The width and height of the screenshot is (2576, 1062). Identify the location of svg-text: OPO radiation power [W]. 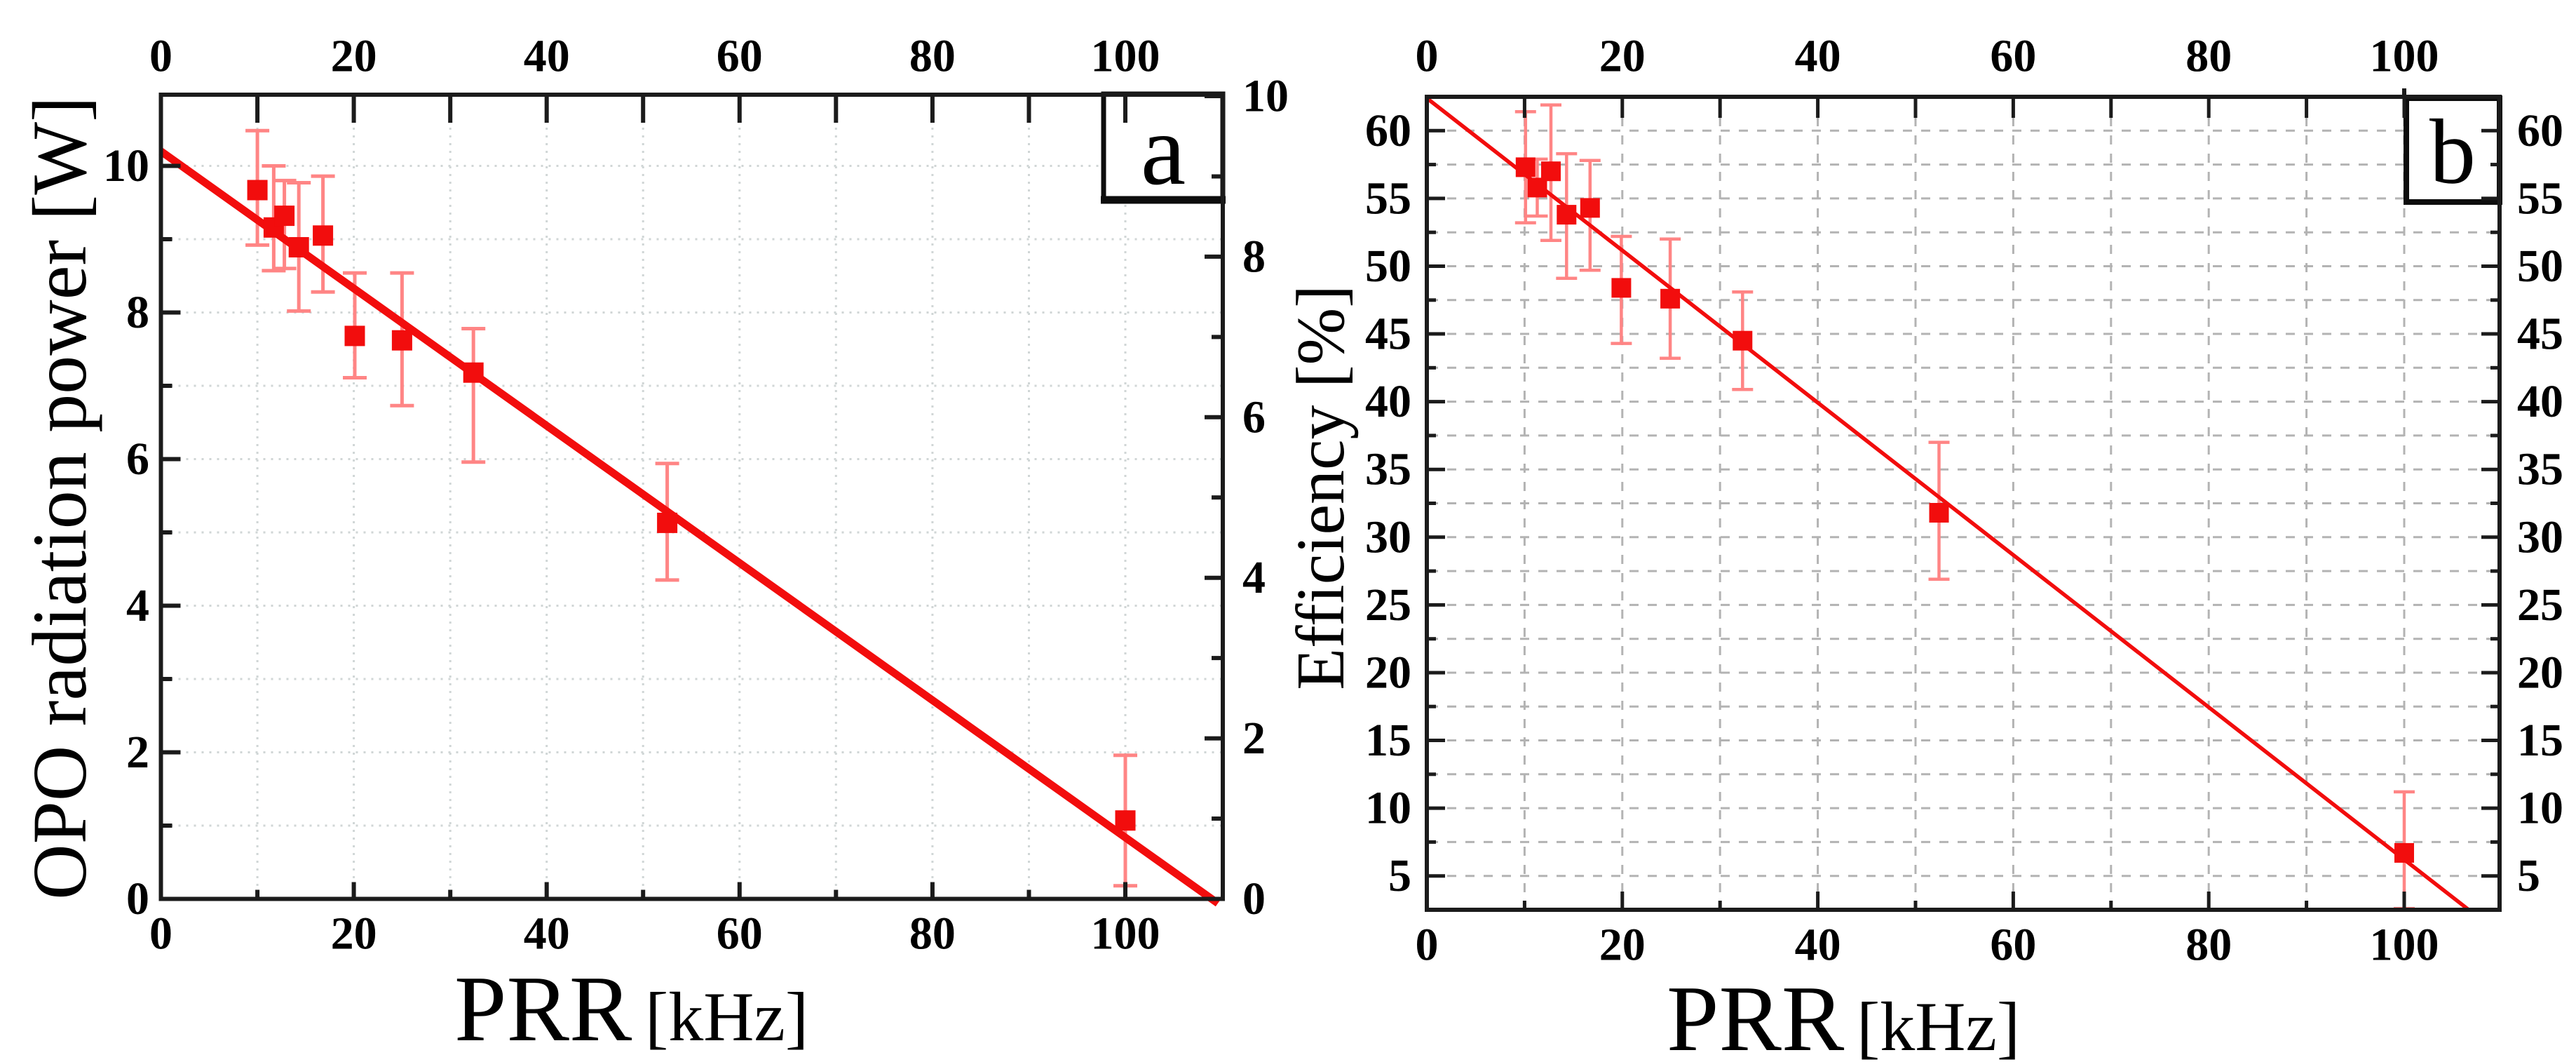
(59, 498).